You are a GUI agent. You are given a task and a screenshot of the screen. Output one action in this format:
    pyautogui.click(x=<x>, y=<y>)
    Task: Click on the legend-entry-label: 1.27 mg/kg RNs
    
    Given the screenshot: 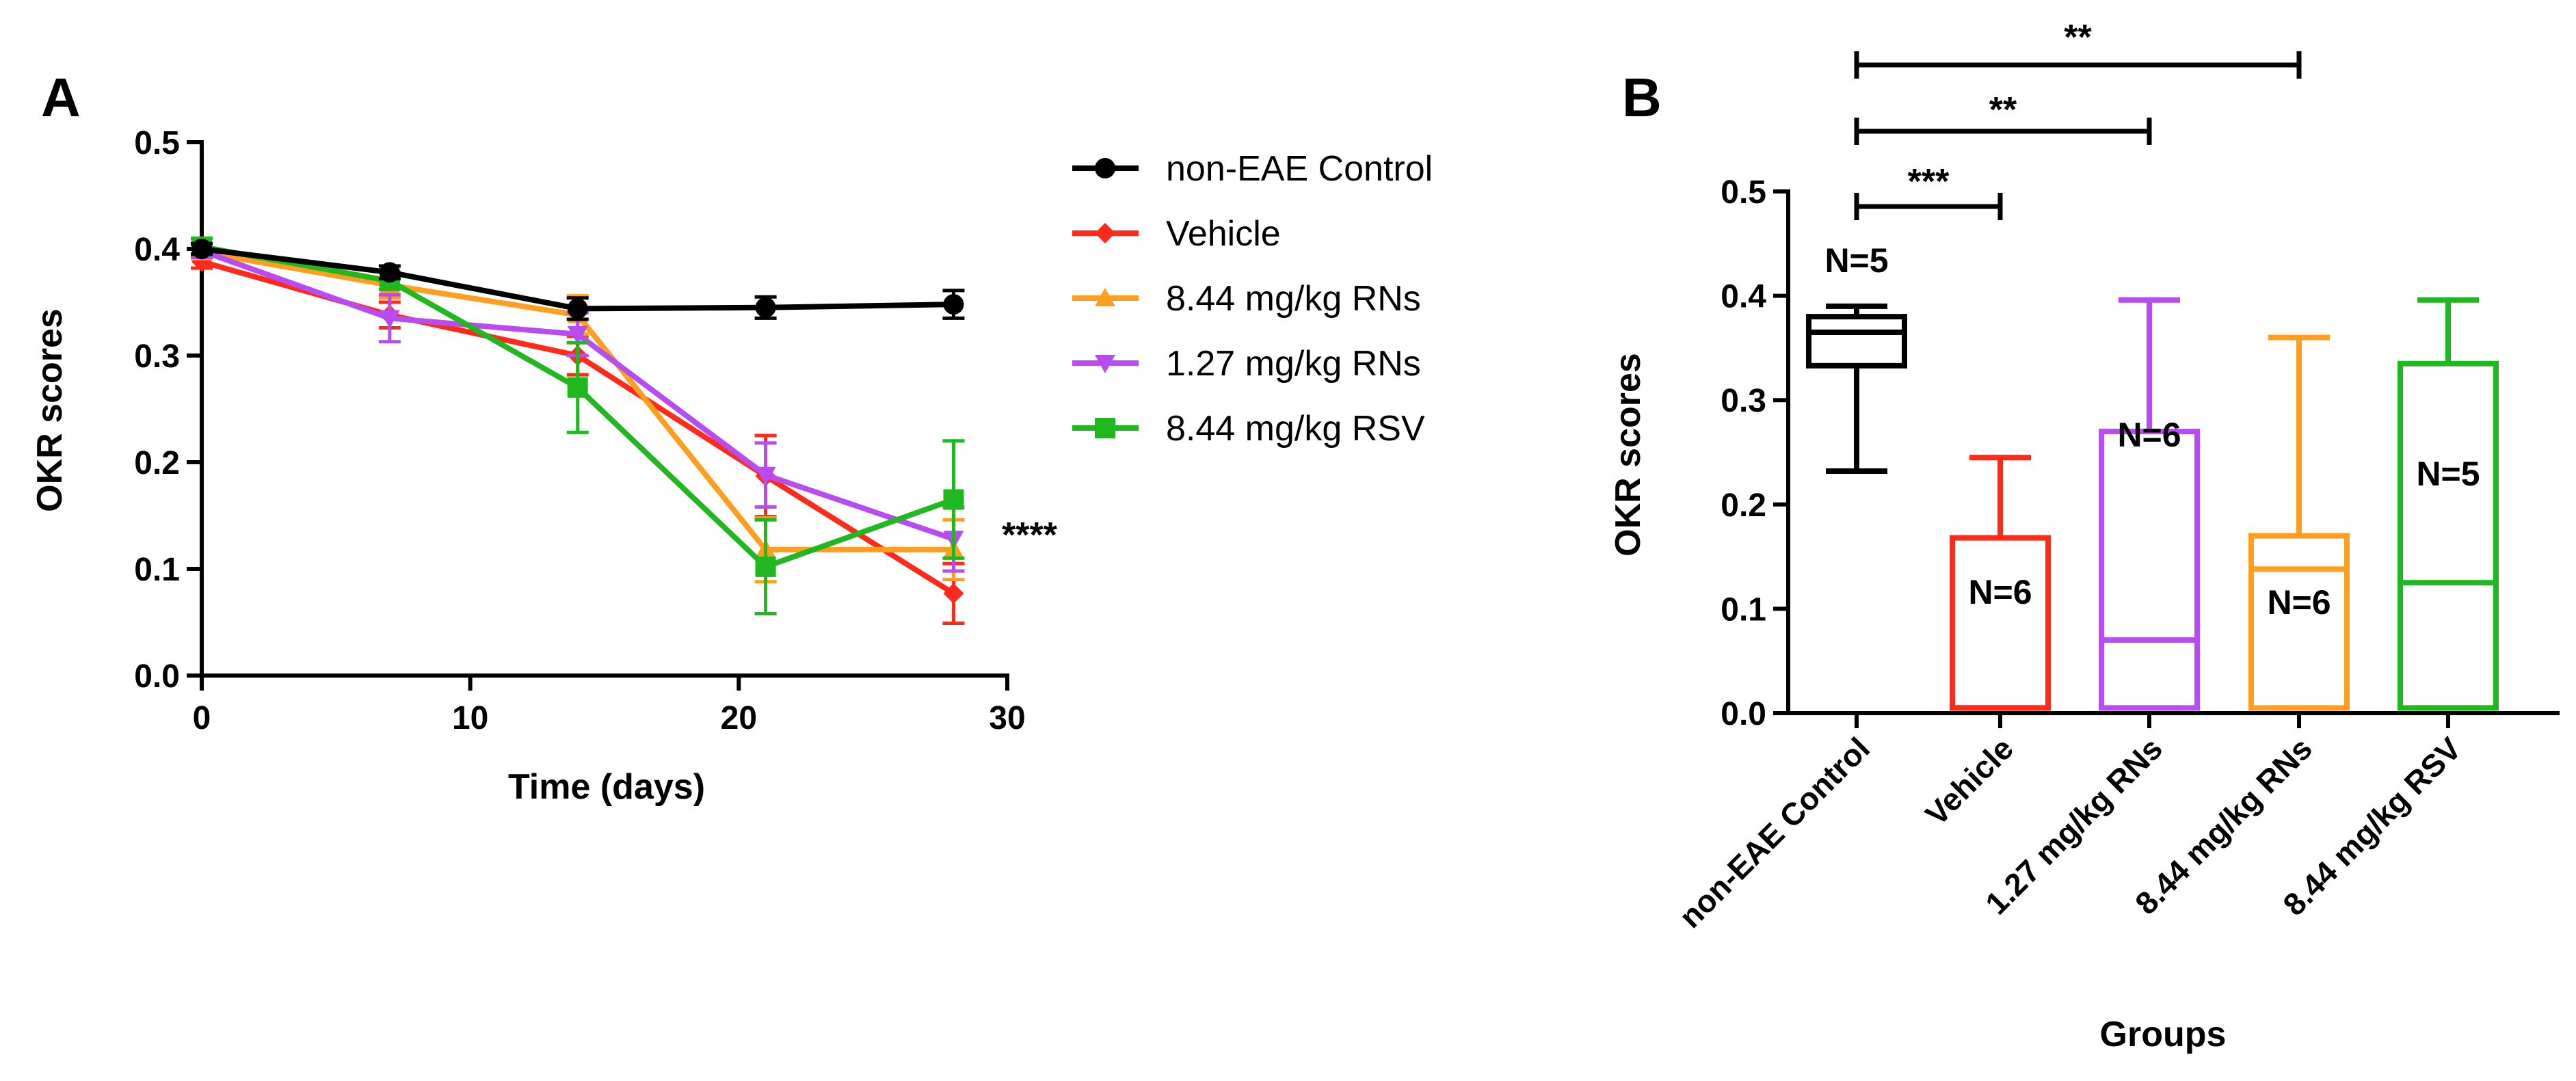 What is the action you would take?
    pyautogui.click(x=1293, y=364)
    